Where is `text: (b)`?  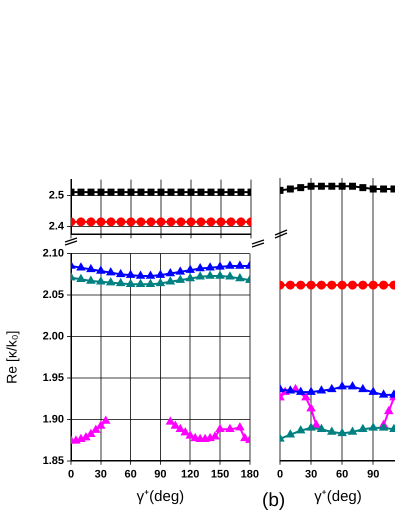
text: (b) is located at coordinates (274, 500).